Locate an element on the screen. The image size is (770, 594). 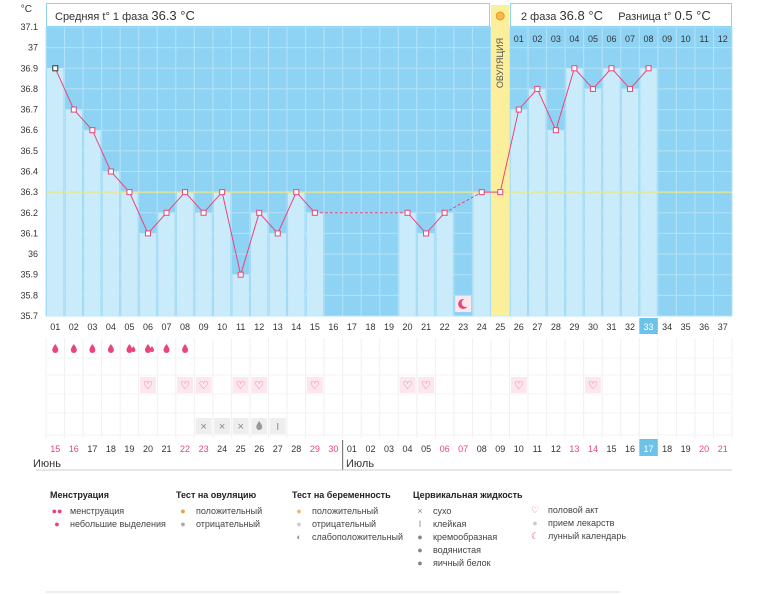
phase2-day-label: 08 is located at coordinates (649, 39).